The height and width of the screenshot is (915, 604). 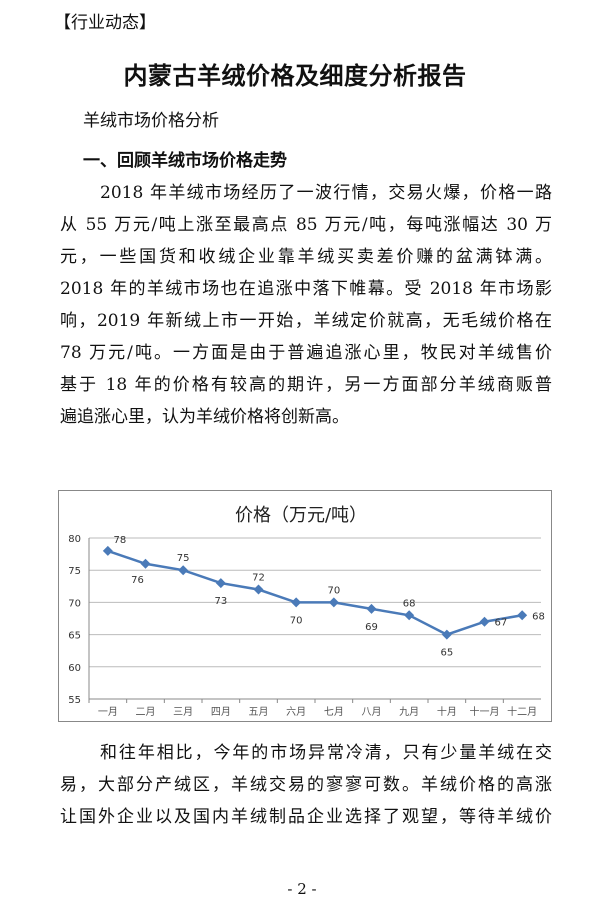 I want to click on text-line: 从 55 万元/吨上涨至最高点 85 万元/吨，每吨涨幅达 30 万, so click(x=306, y=225).